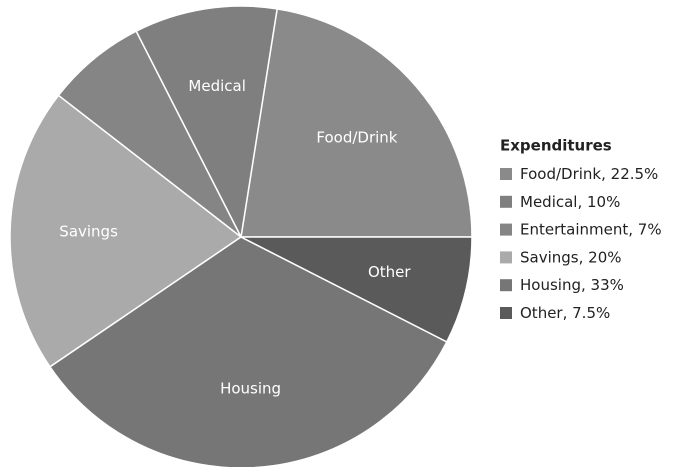  Describe the element at coordinates (389, 272) in the screenshot. I see `slice-label: Other` at that location.